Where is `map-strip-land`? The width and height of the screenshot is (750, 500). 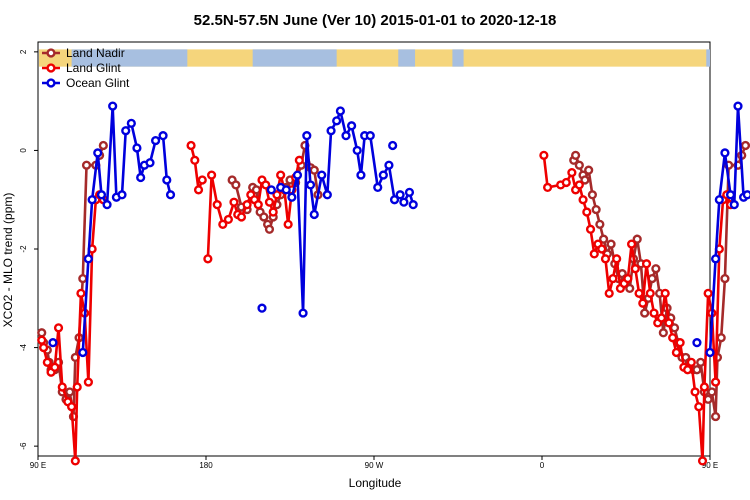 map-strip-land is located at coordinates (374, 58).